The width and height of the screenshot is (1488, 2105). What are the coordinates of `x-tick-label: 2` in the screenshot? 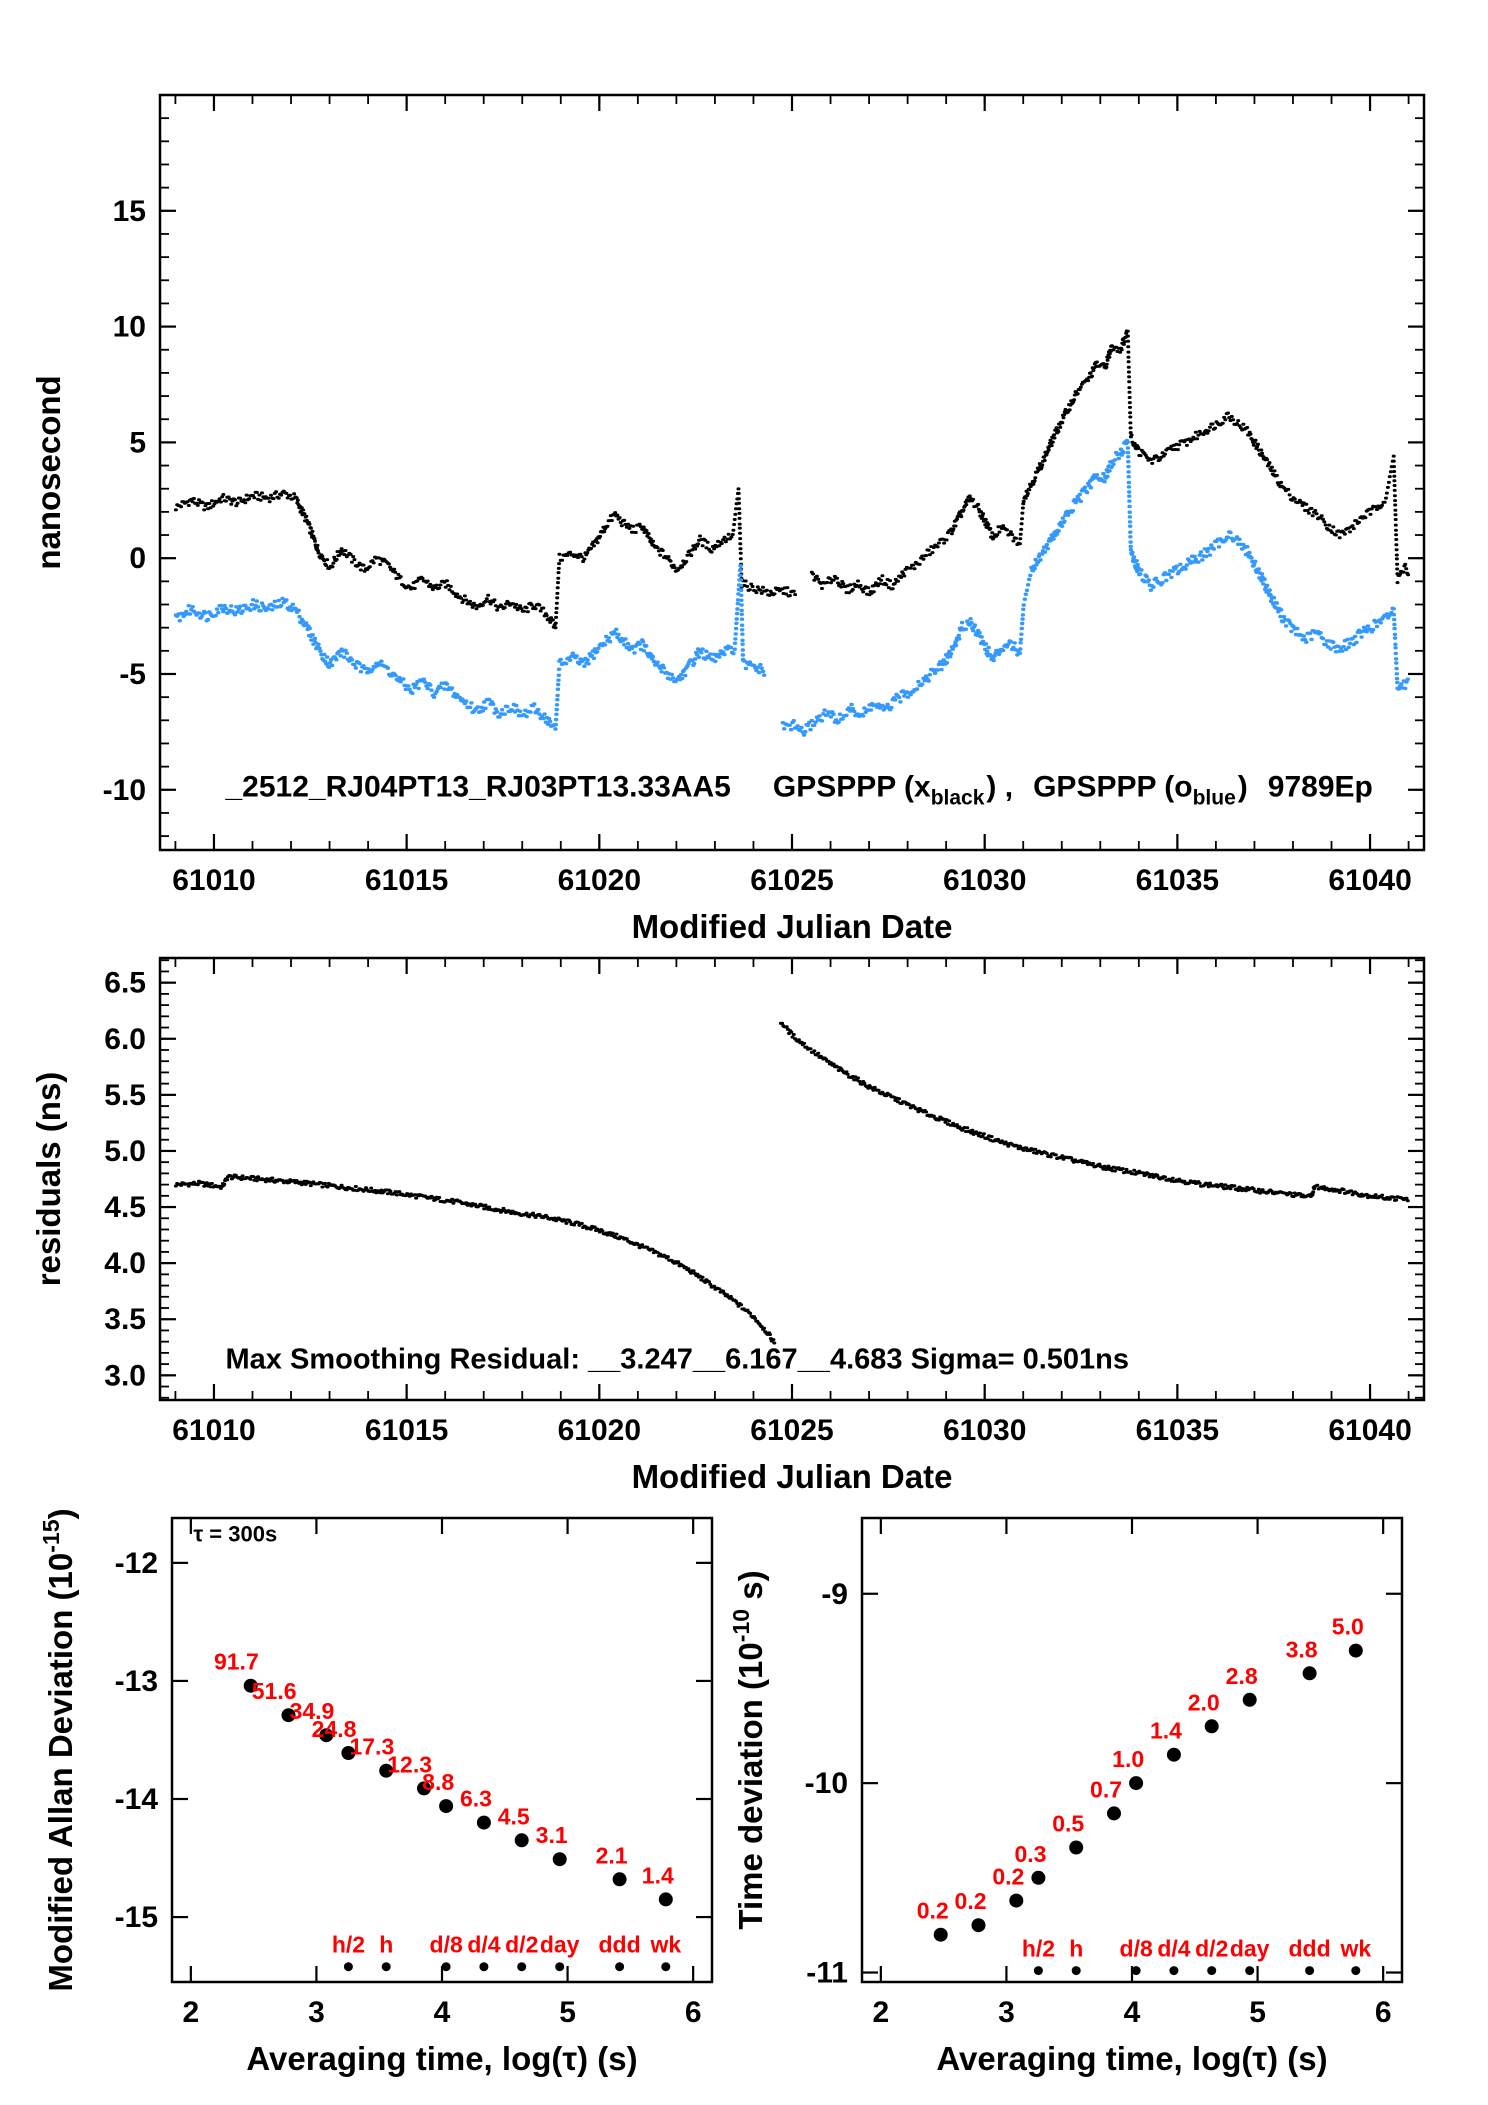 It's located at (190, 2012).